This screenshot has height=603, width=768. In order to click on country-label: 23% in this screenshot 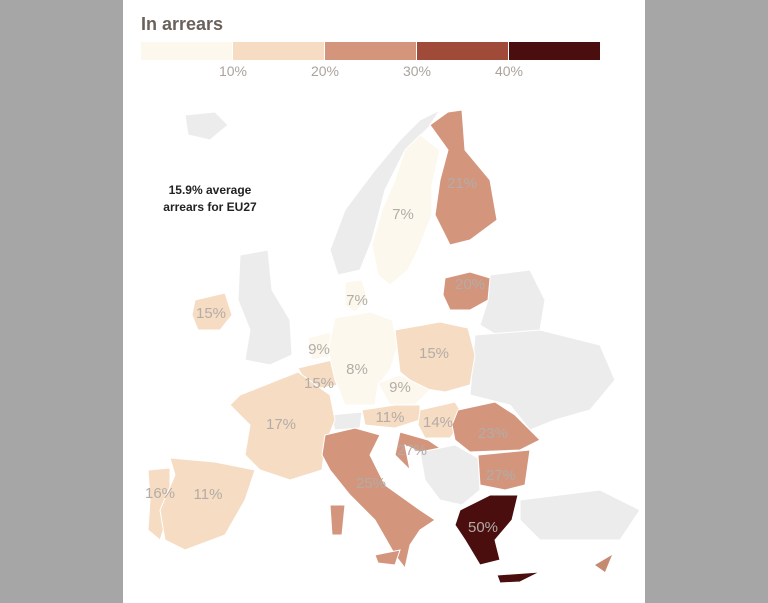, I will do `click(493, 433)`.